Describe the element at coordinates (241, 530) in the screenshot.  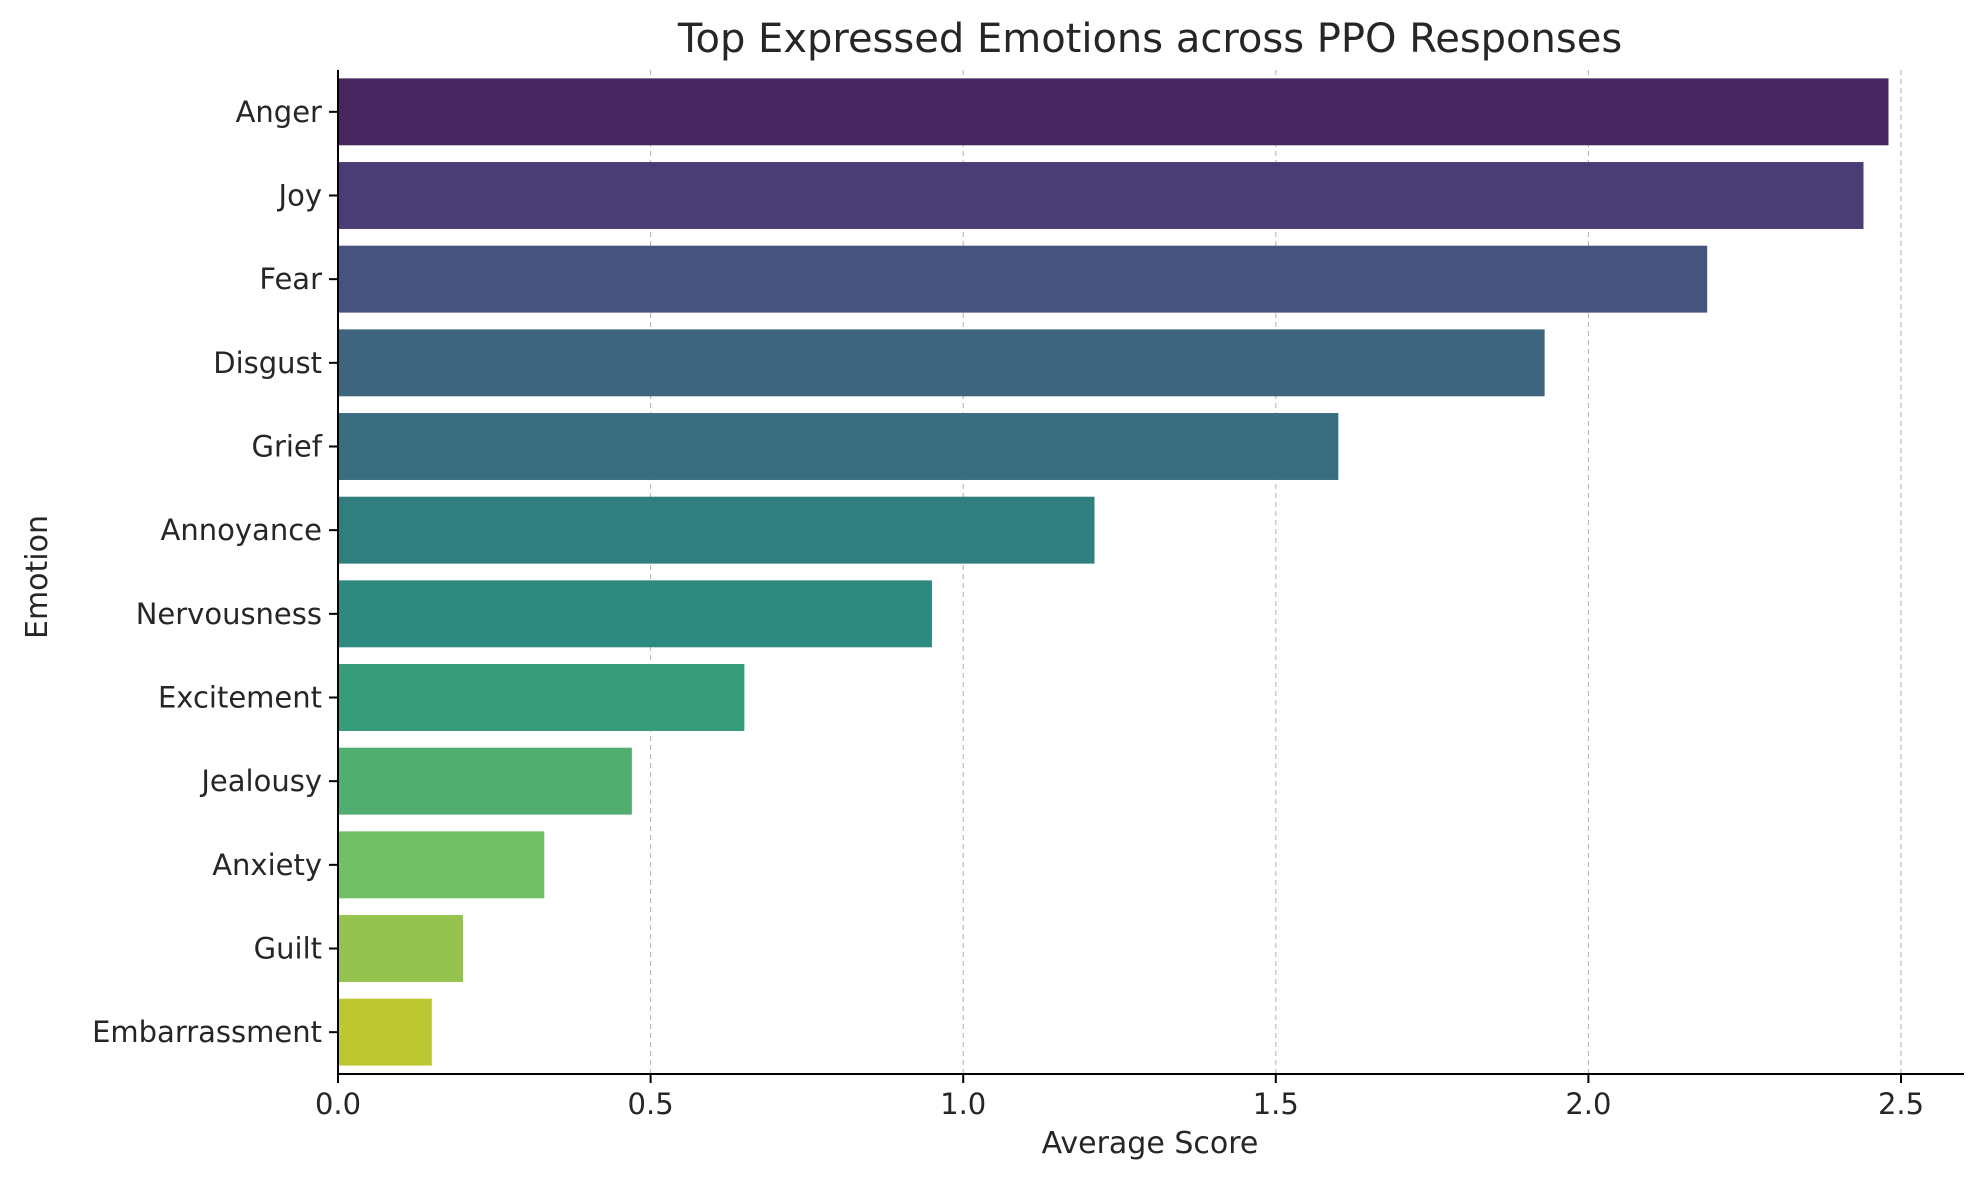
I see `y-tick-label-annoyance: Annoyance` at that location.